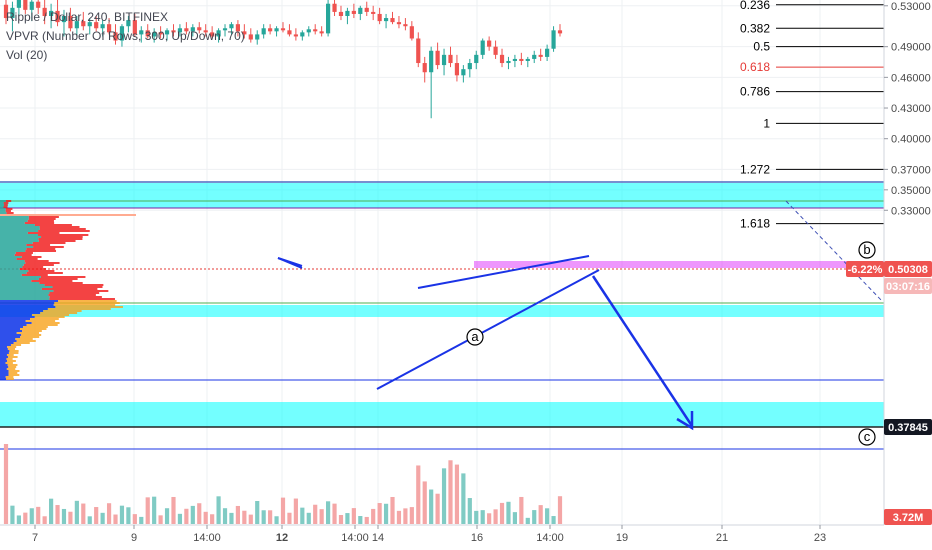 This screenshot has width=932, height=550. I want to click on wave-label-circle-a, so click(475, 337).